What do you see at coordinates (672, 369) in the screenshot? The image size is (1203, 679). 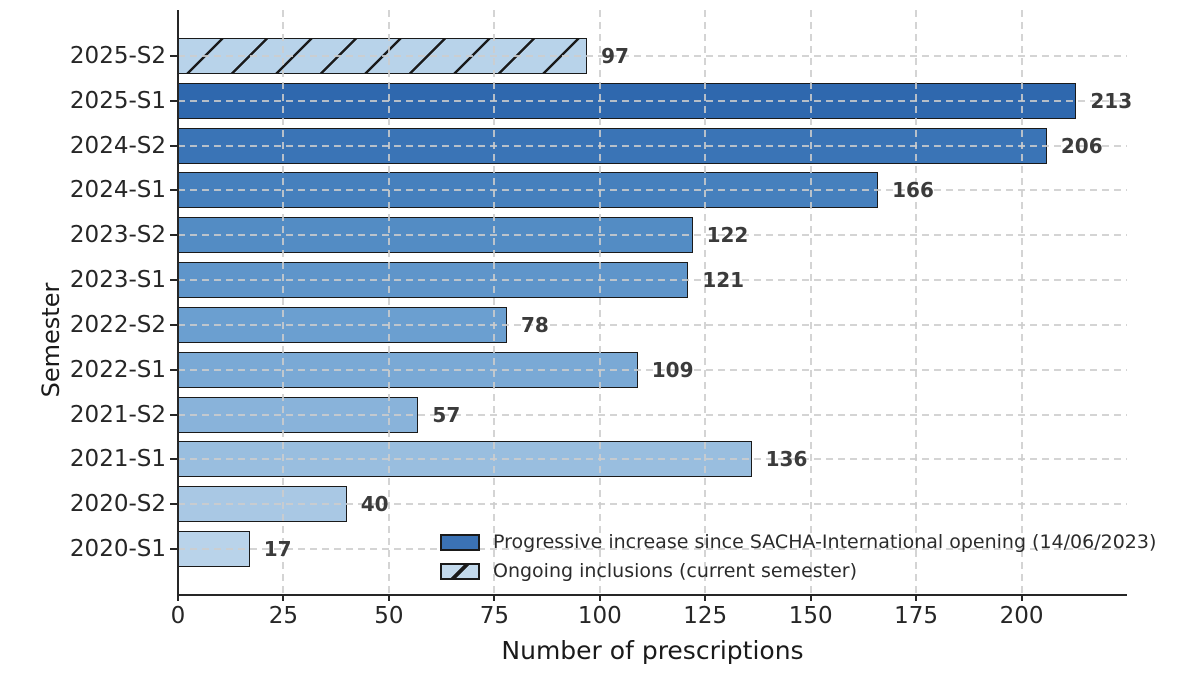 I see `bar-value-label: 109` at bounding box center [672, 369].